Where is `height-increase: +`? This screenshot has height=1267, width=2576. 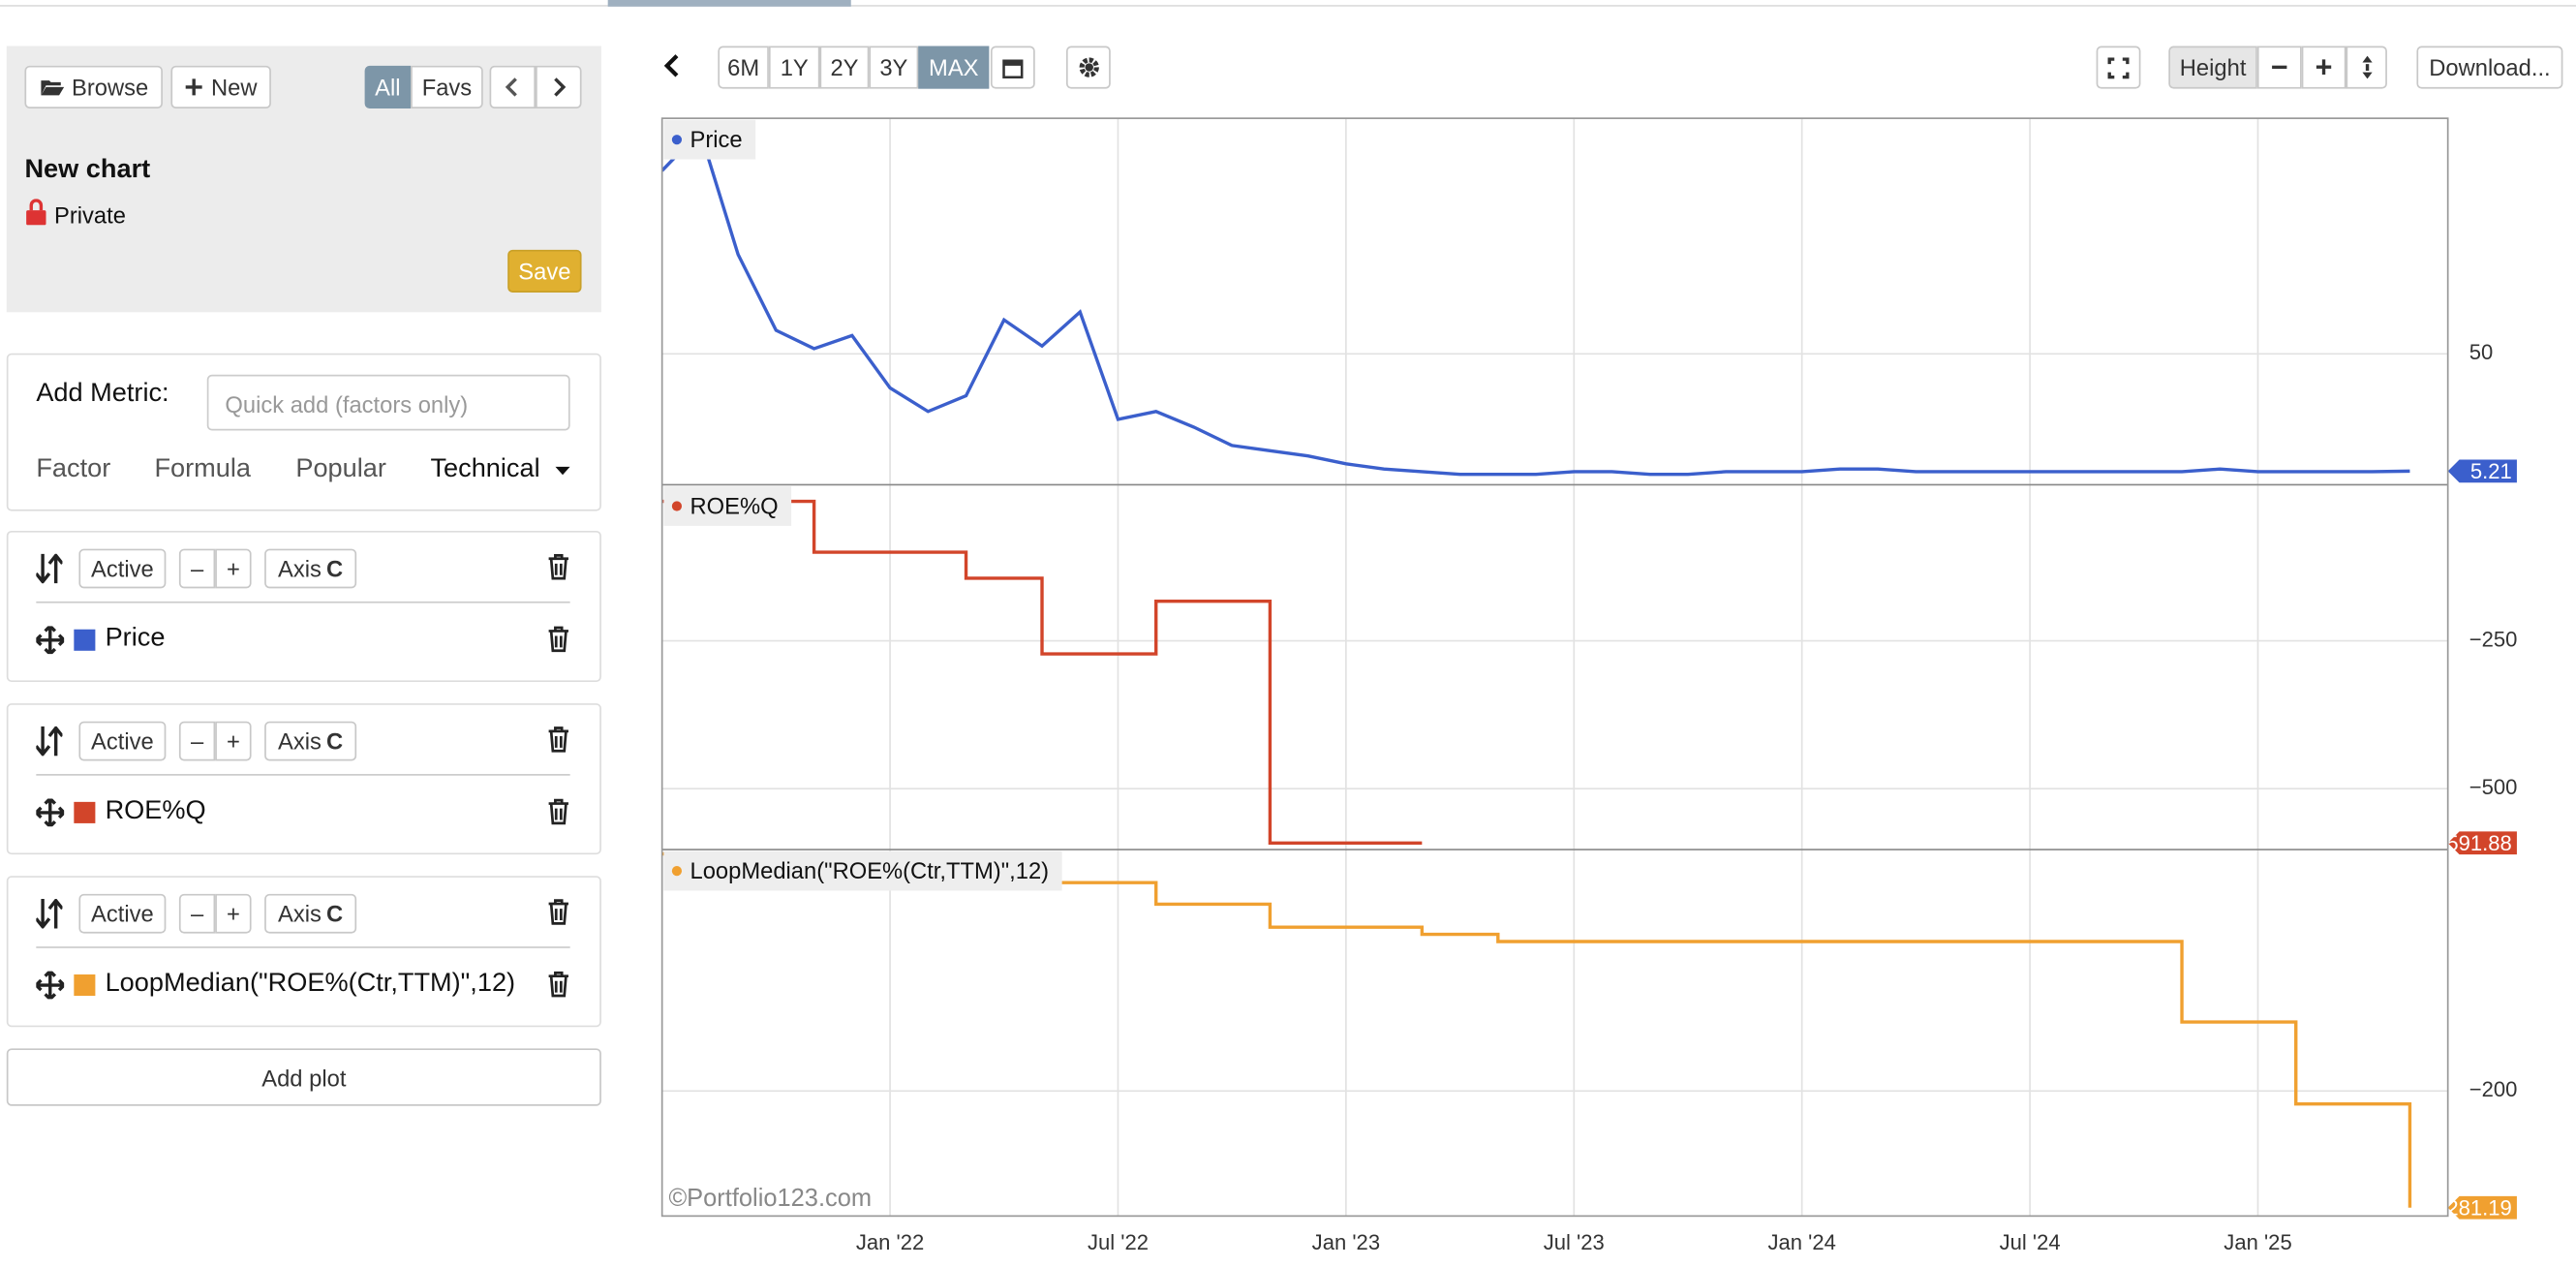
height-increase: + is located at coordinates (2323, 67).